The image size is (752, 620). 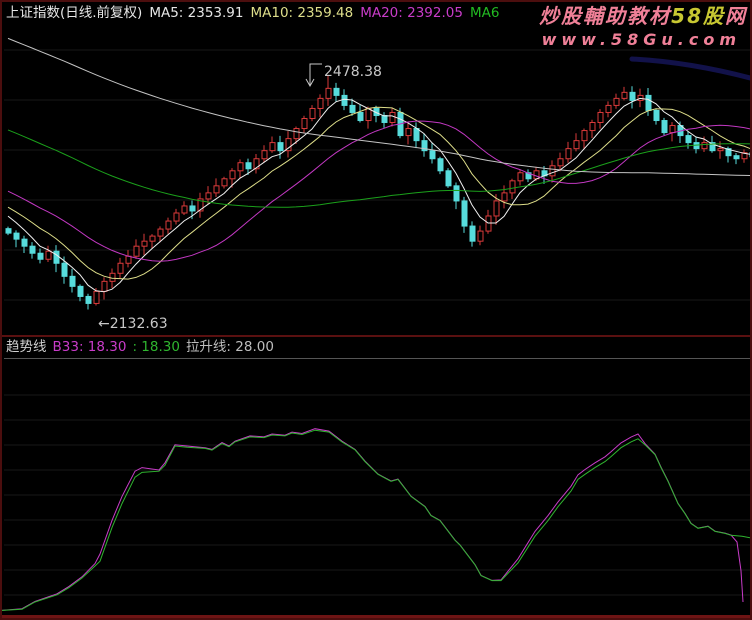 What do you see at coordinates (376, 336) in the screenshot?
I see `panel-divider` at bounding box center [376, 336].